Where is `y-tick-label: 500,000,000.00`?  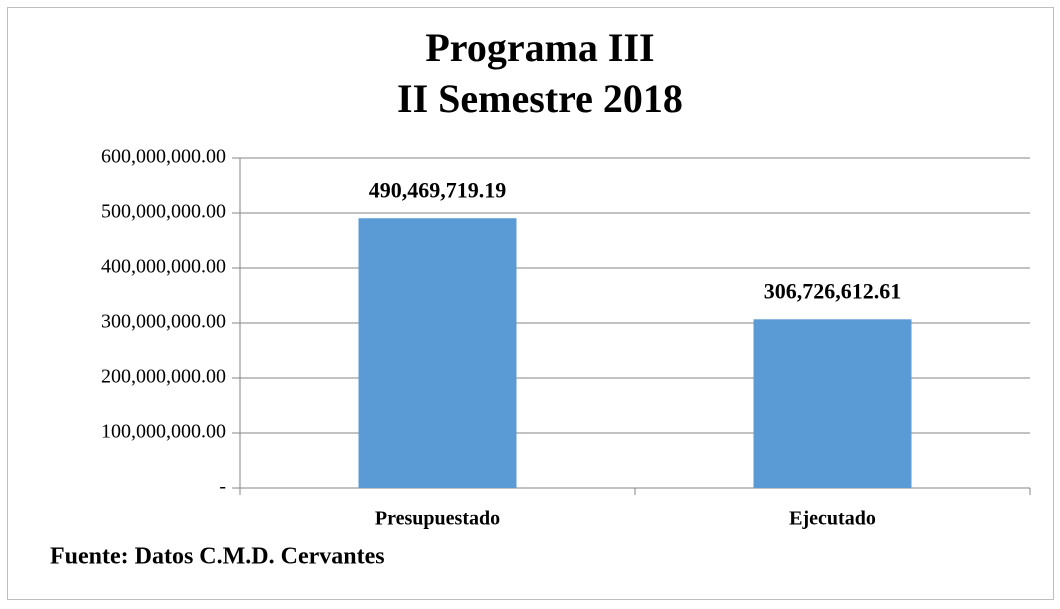 y-tick-label: 500,000,000.00 is located at coordinates (163, 212).